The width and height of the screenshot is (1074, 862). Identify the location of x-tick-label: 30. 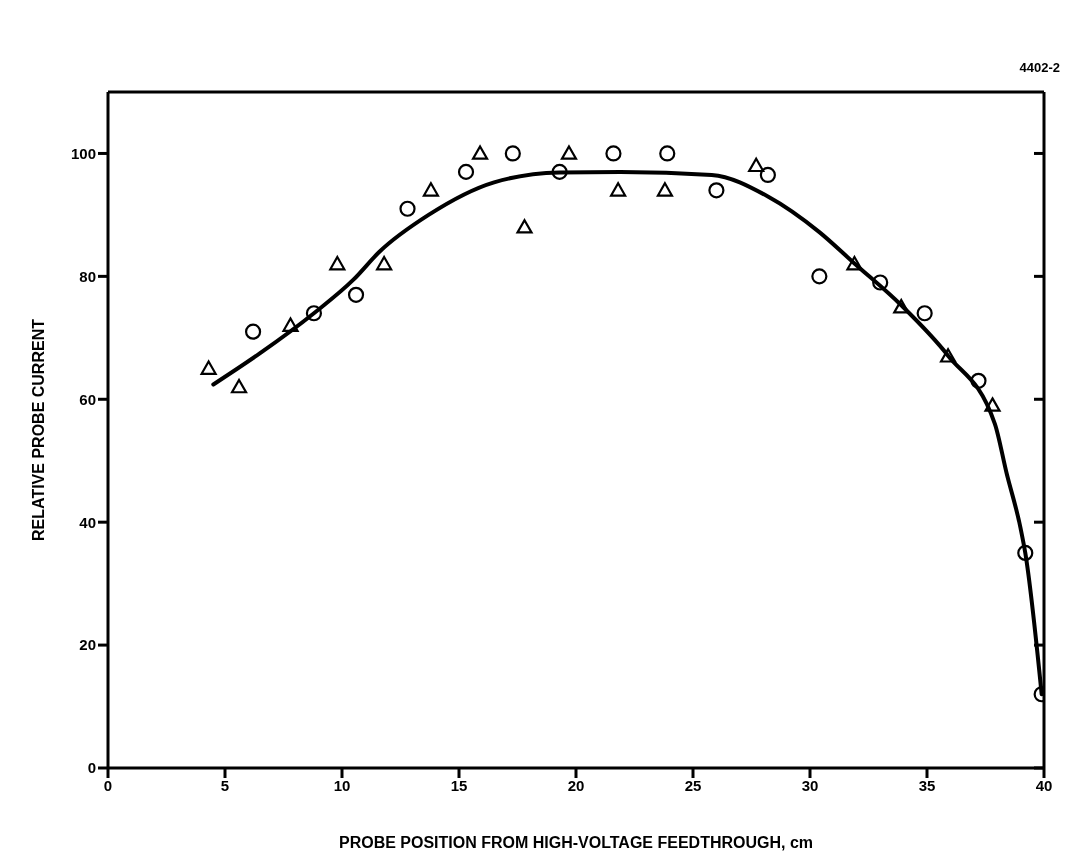
(810, 785).